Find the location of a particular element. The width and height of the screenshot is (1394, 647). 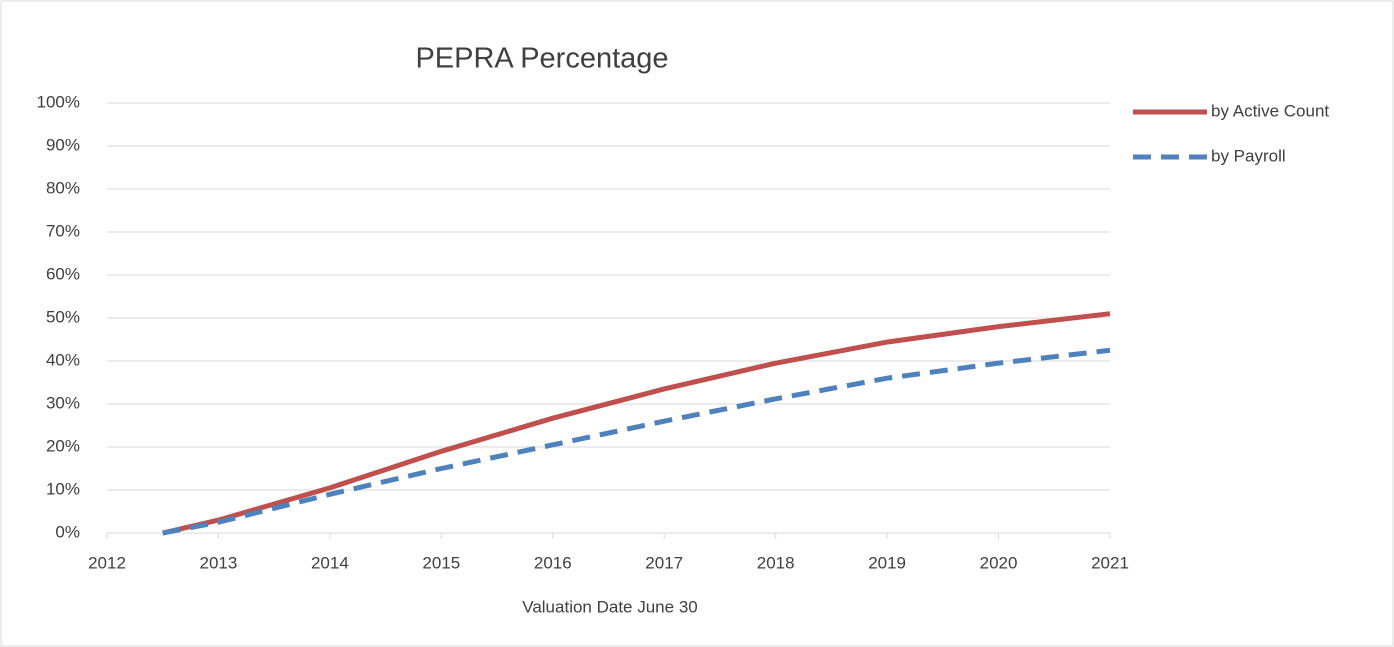

x-tick-label: 2018 is located at coordinates (776, 562).